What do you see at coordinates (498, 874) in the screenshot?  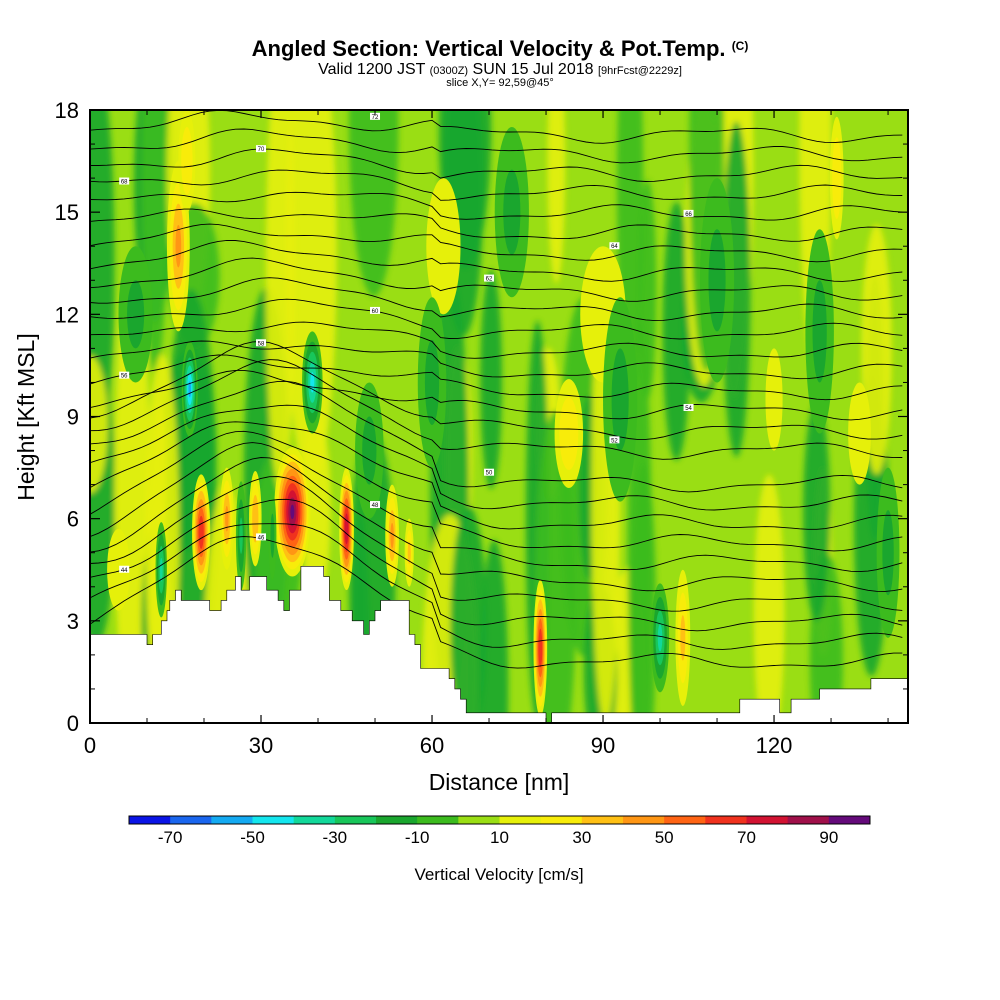 I see `colorbar-title: Vertical Velocity [cm/s]` at bounding box center [498, 874].